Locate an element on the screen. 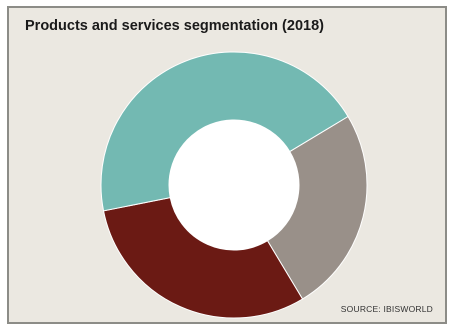  donut-hole is located at coordinates (234, 185).